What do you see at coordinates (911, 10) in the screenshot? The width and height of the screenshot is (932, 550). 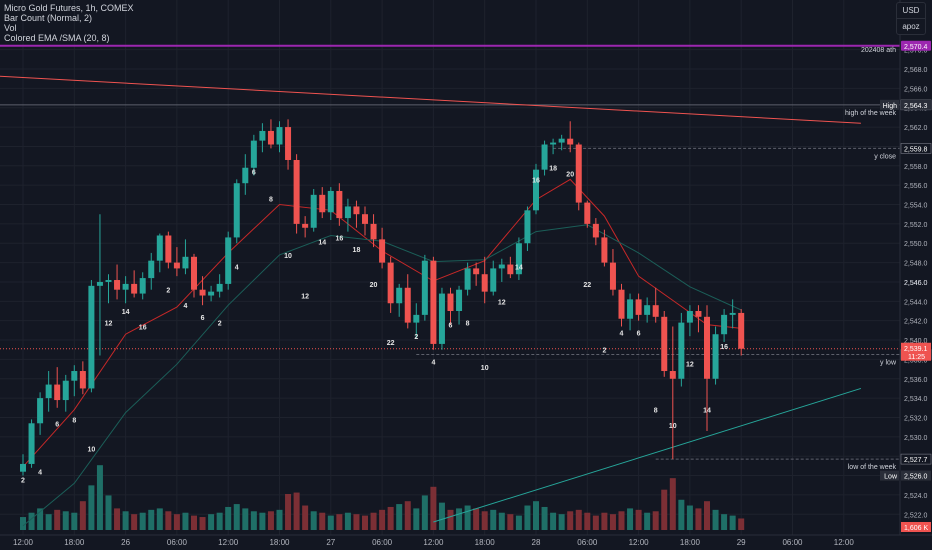 I see `currency-button: USD` at bounding box center [911, 10].